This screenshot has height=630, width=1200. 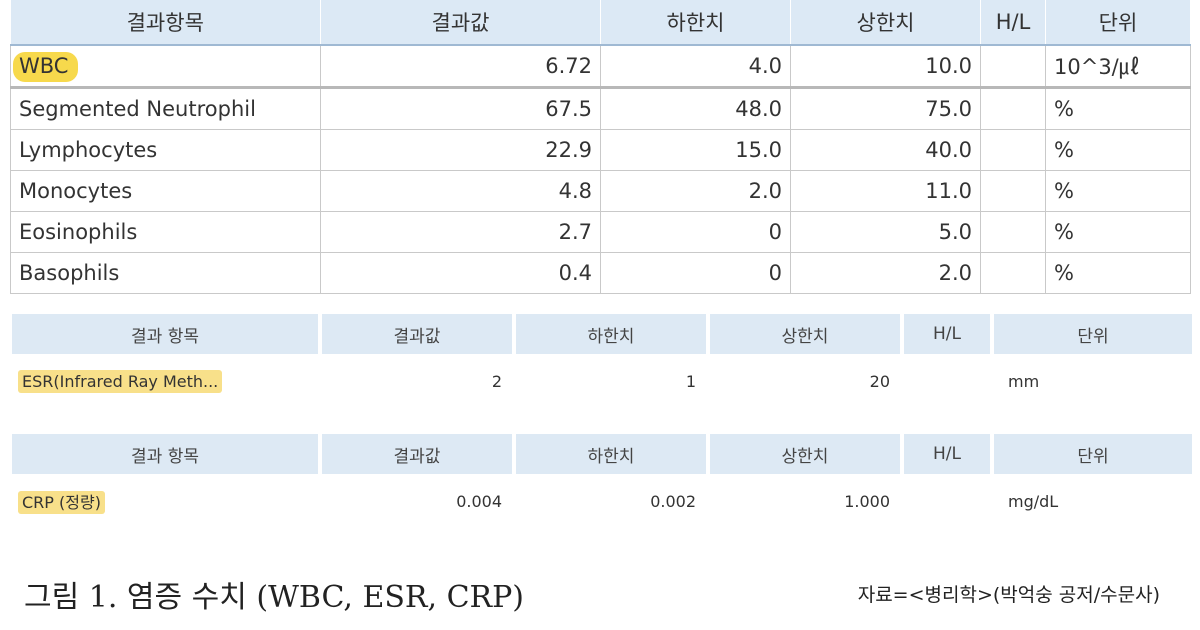 What do you see at coordinates (165, 150) in the screenshot?
I see `row-item: Lymphocytes` at bounding box center [165, 150].